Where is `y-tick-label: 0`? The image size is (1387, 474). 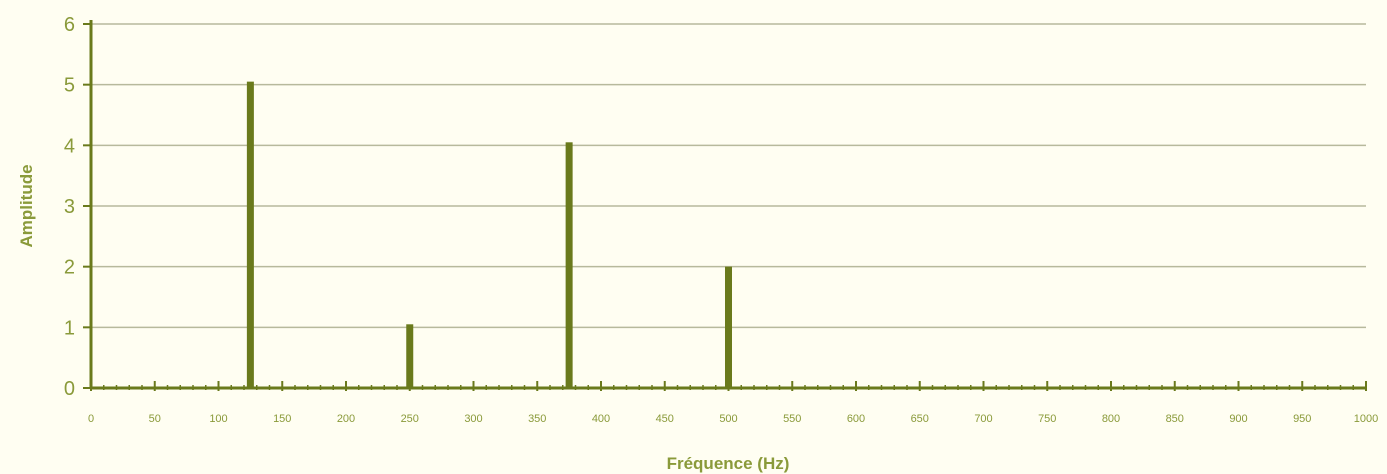
y-tick-label: 0 is located at coordinates (69, 389).